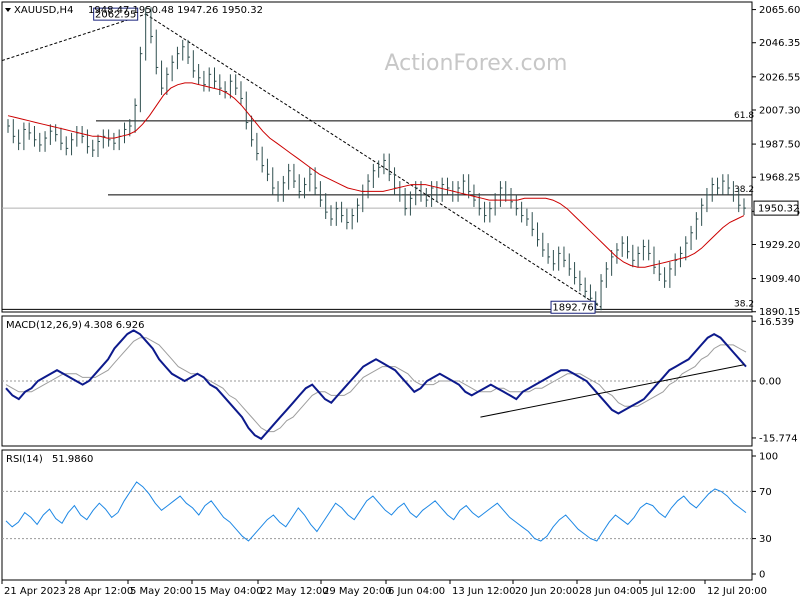  Describe the element at coordinates (100, 591) in the screenshot. I see `xtick-label: 28 Apr 12:00` at that location.